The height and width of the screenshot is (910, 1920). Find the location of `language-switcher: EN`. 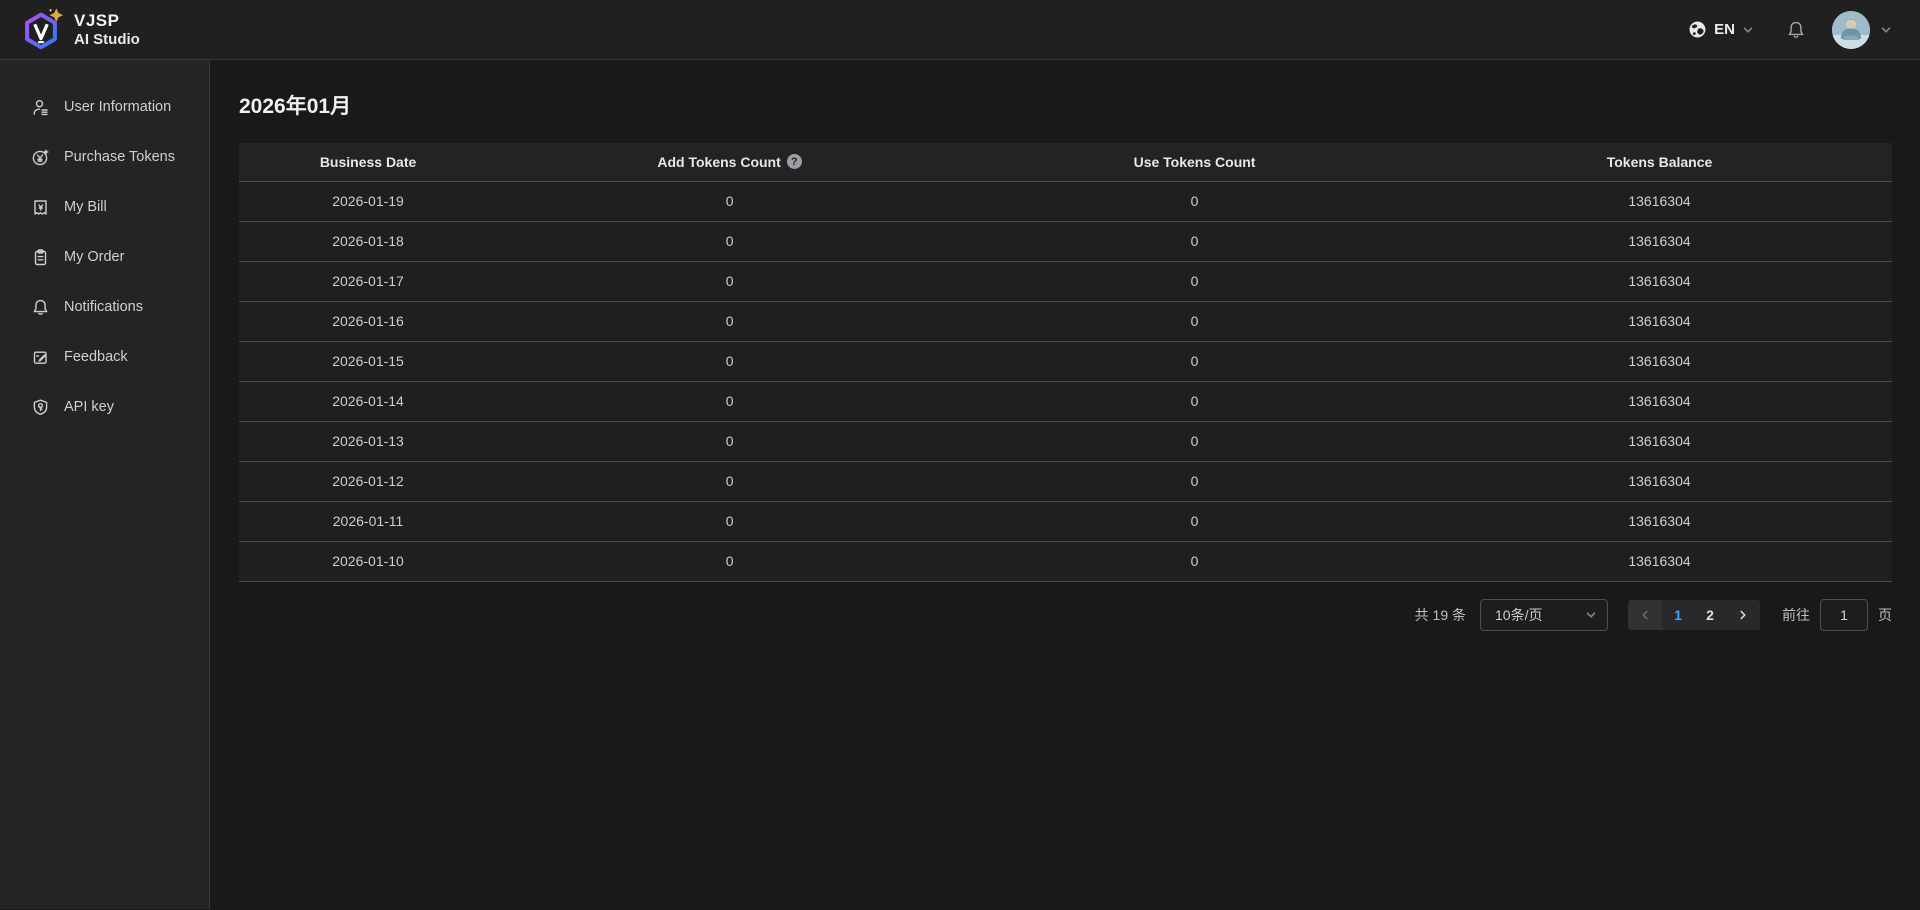

language-switcher: EN is located at coordinates (1721, 29).